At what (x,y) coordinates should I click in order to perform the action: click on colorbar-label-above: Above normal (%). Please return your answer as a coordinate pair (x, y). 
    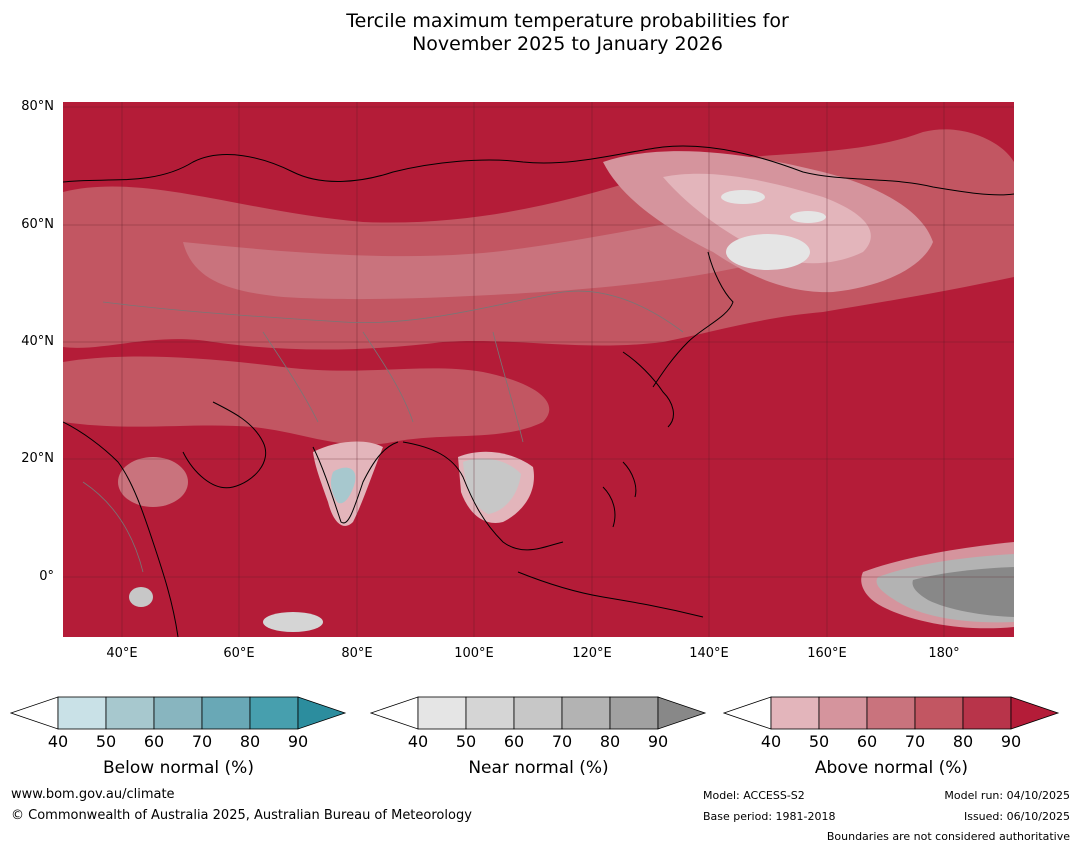
    Looking at the image, I should click on (891, 768).